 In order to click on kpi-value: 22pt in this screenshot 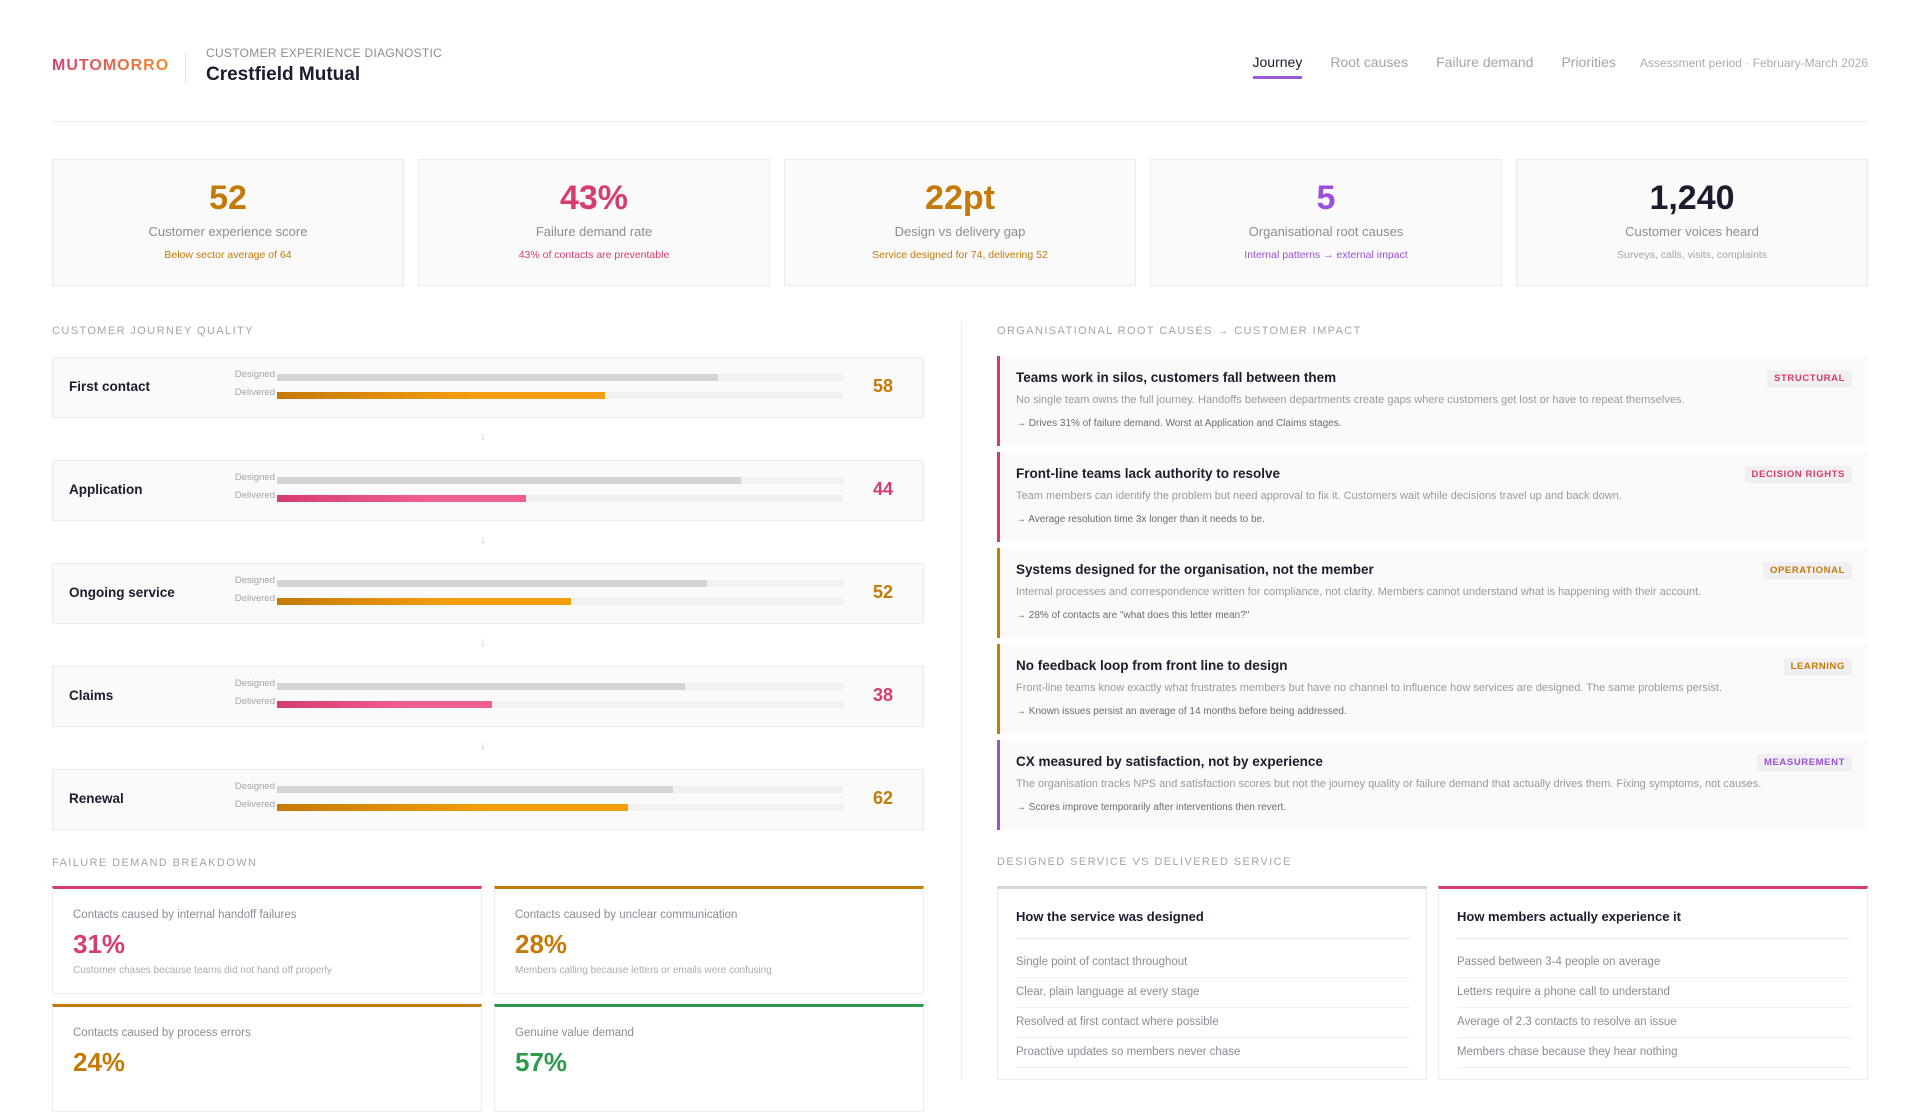, I will do `click(960, 198)`.